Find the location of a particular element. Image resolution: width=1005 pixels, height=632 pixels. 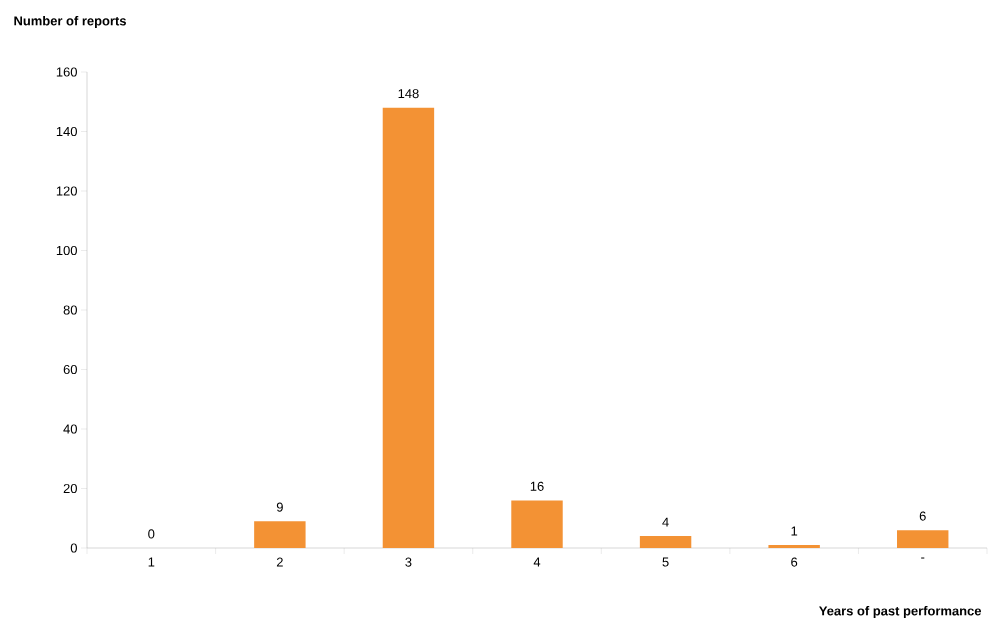

x-axis-title: Years of past performance is located at coordinates (900, 612).